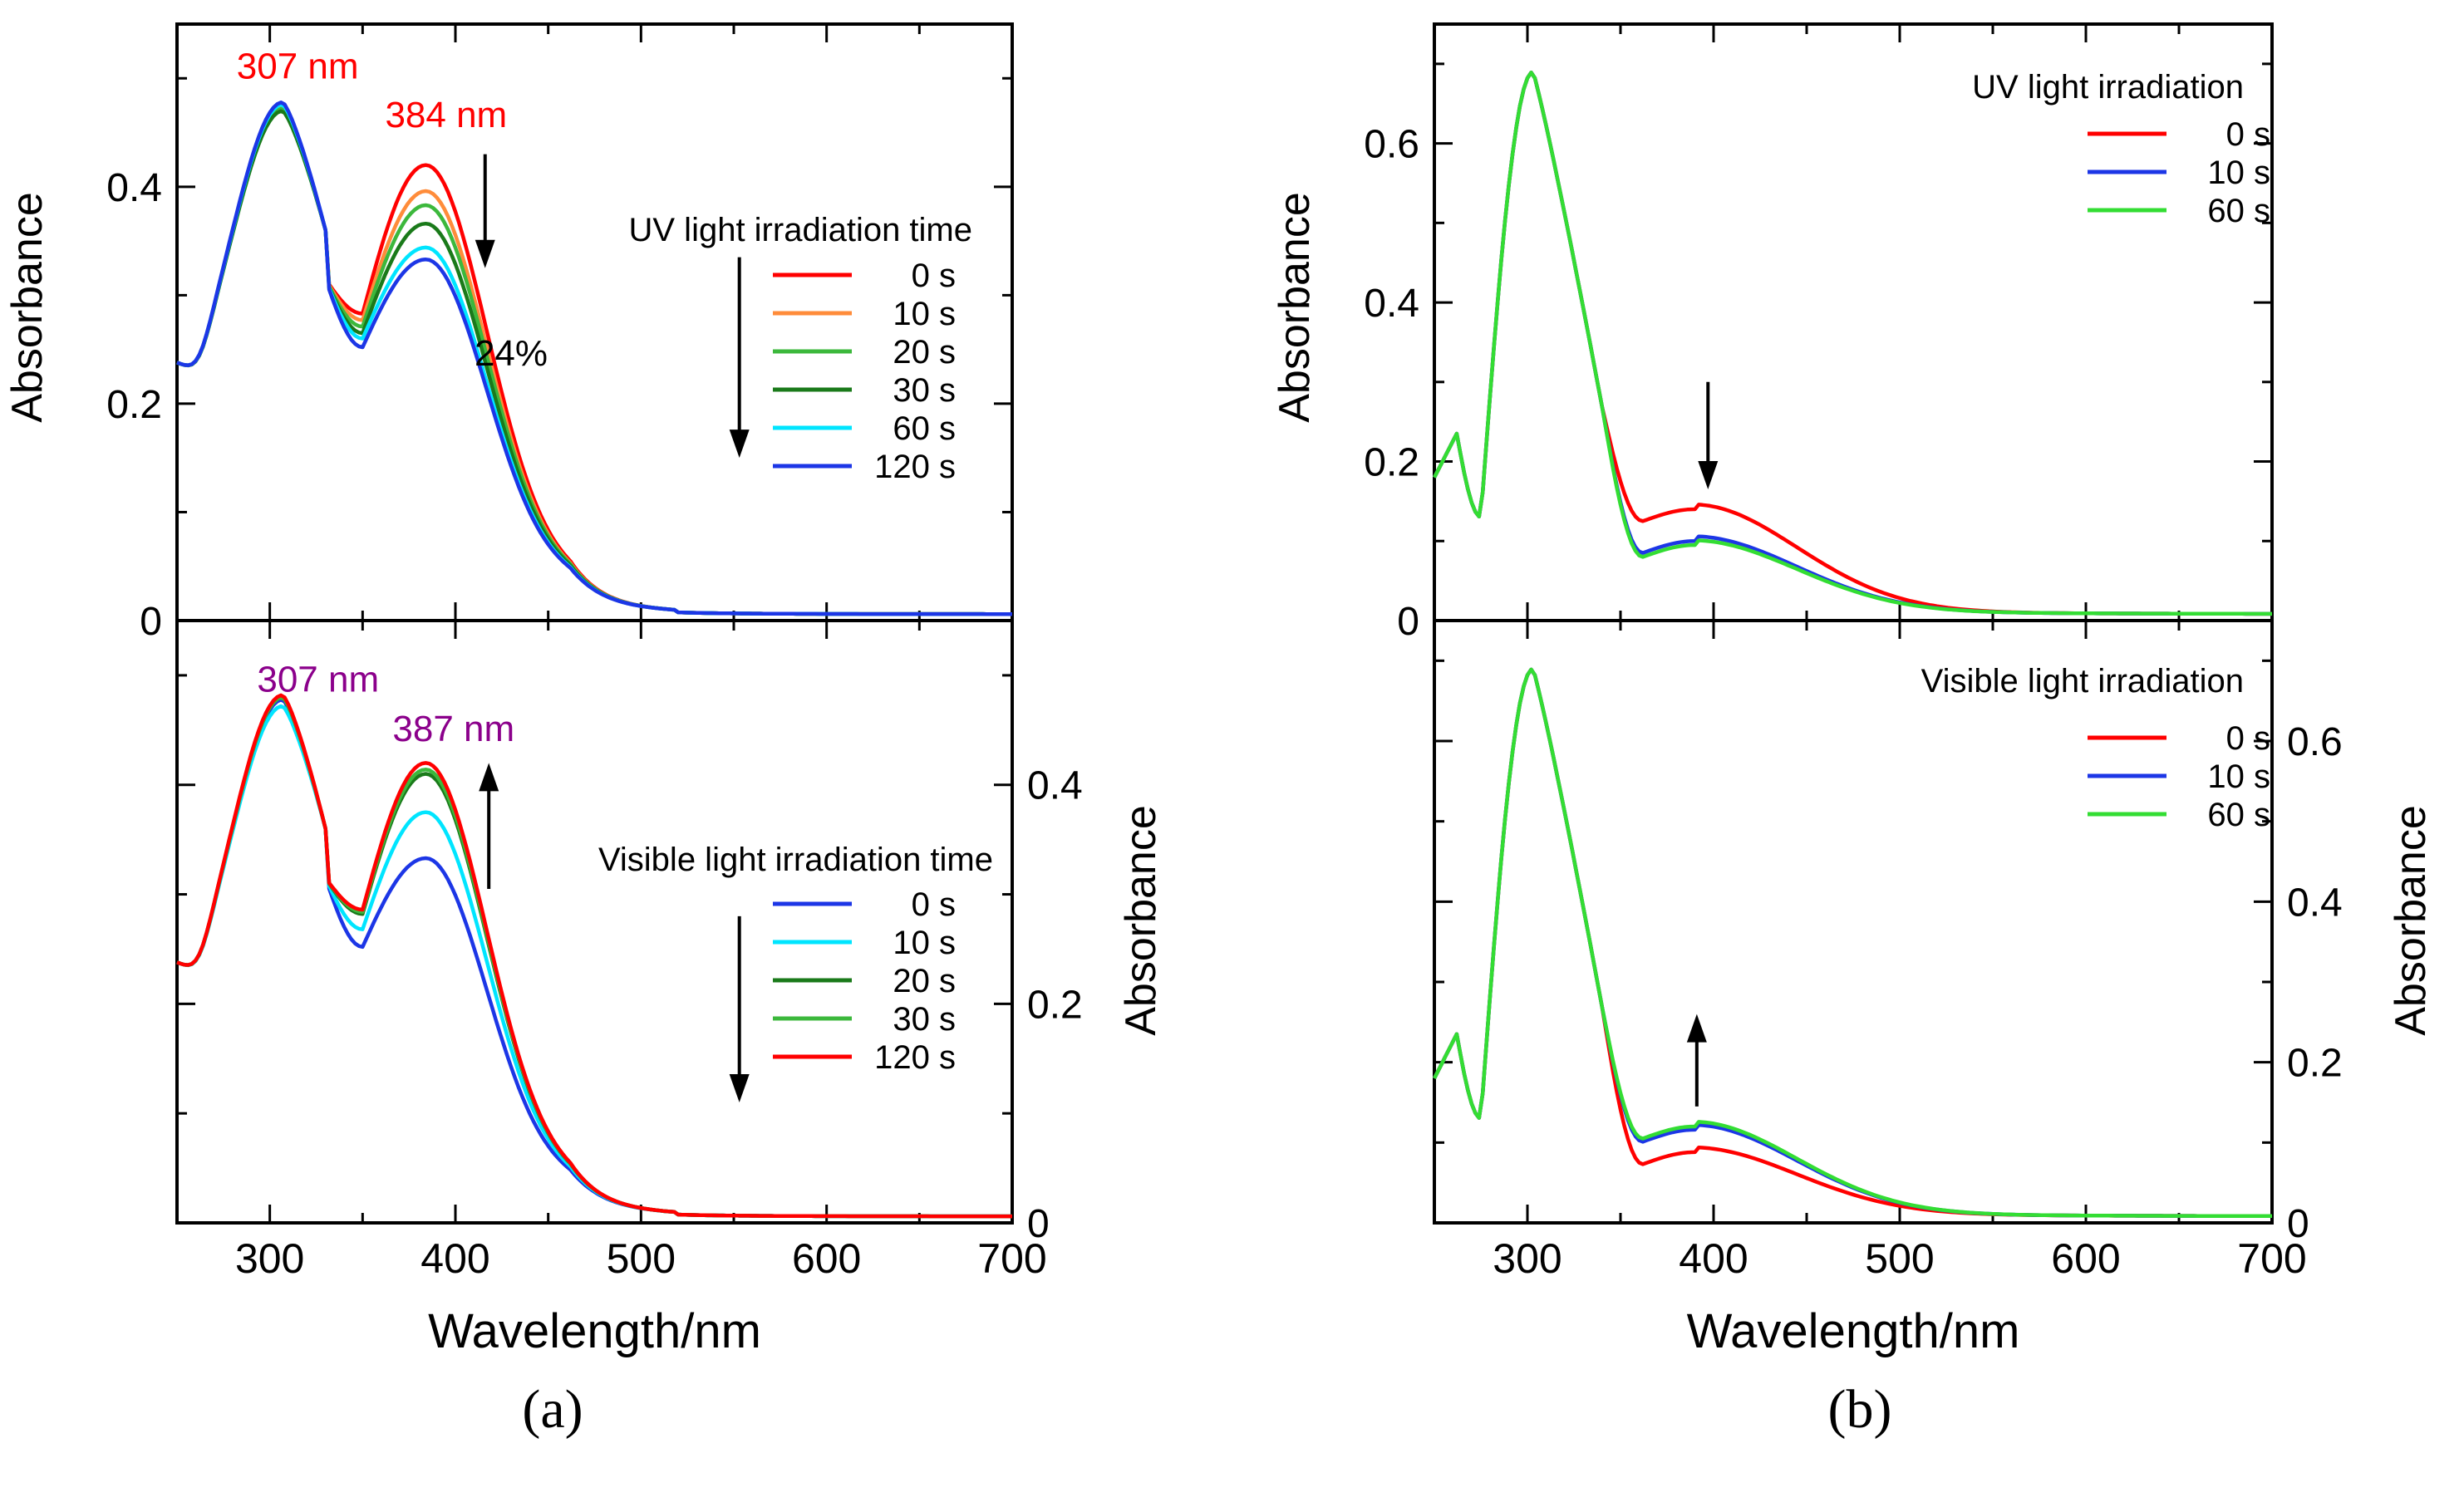  I want to click on legend-title: Visible light irradiation, so click(2082, 681).